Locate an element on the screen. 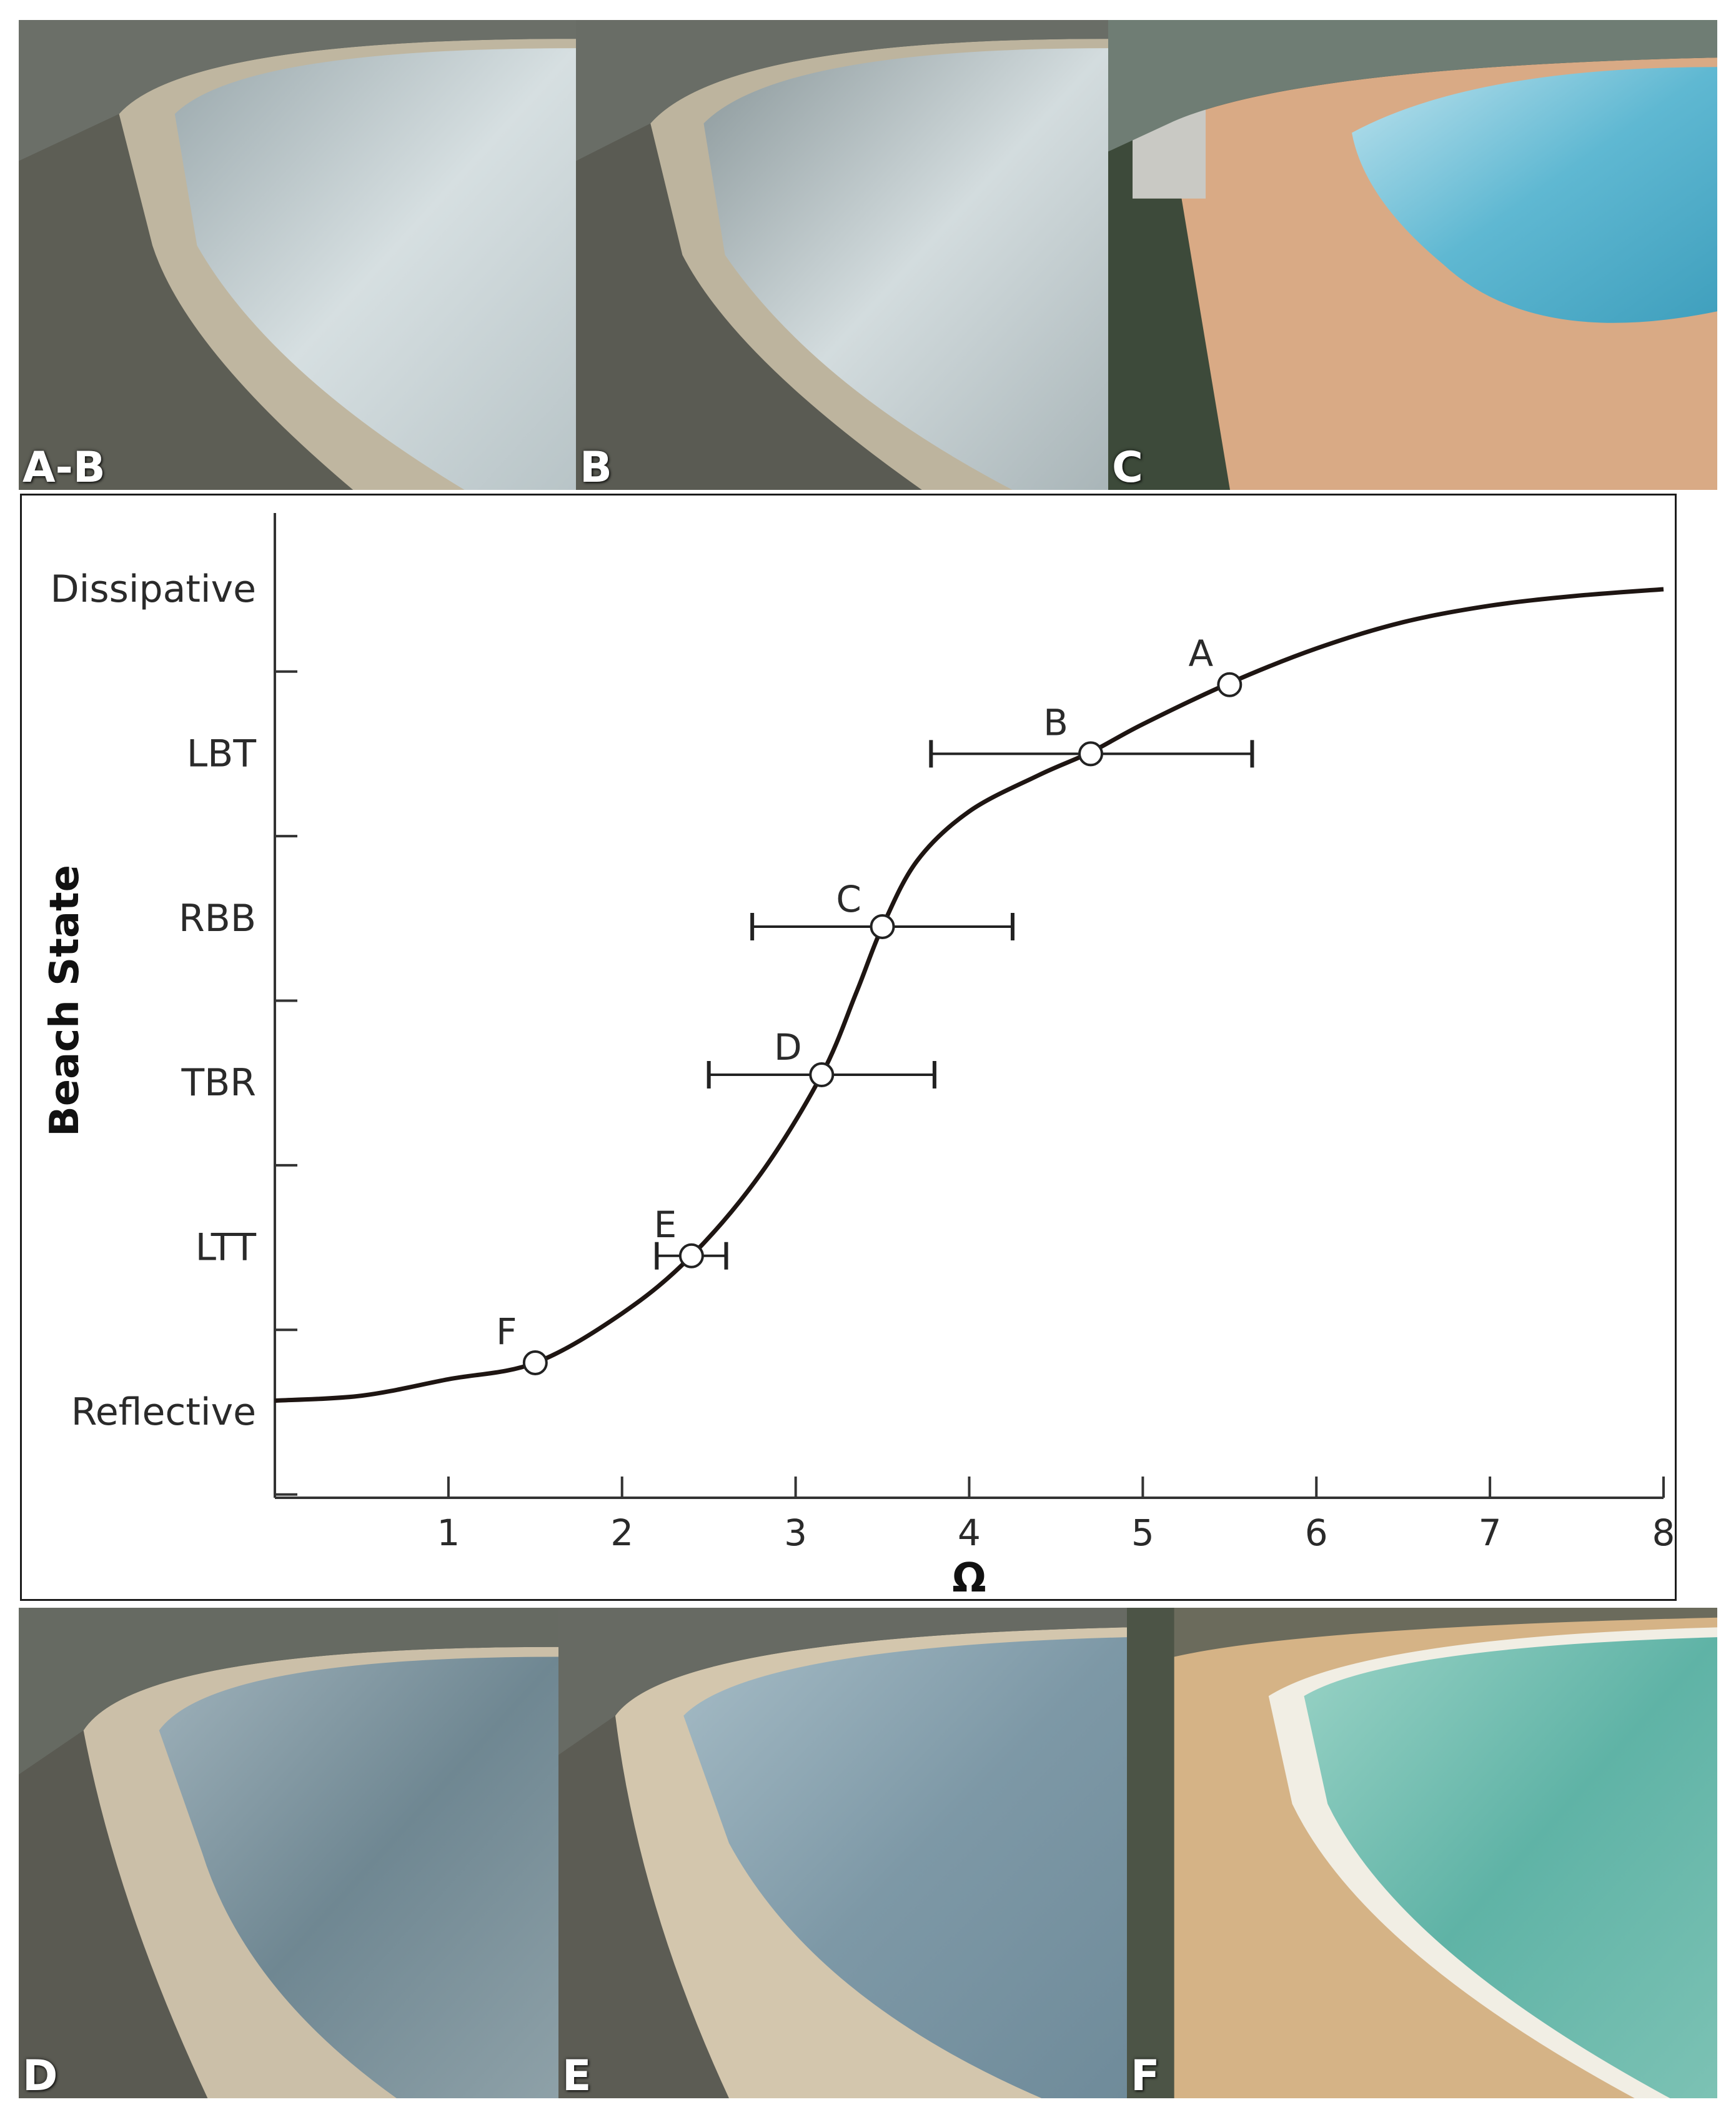 The height and width of the screenshot is (2117, 1736). point-label-d: D is located at coordinates (788, 1047).